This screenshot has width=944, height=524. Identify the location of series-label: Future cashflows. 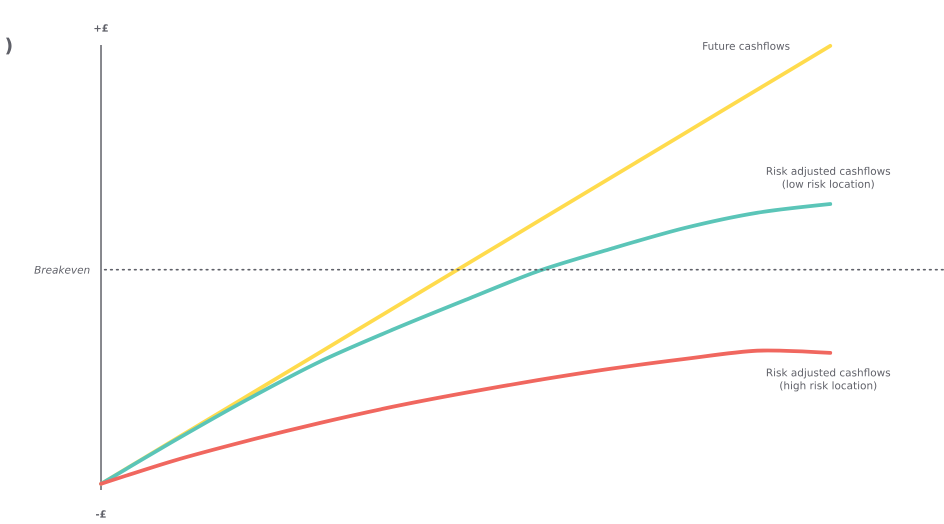
(746, 46).